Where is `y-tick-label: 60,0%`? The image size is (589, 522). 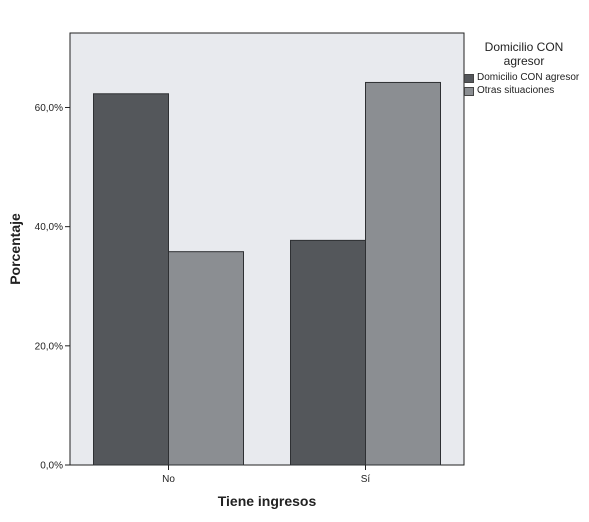 y-tick-label: 60,0% is located at coordinates (49, 108).